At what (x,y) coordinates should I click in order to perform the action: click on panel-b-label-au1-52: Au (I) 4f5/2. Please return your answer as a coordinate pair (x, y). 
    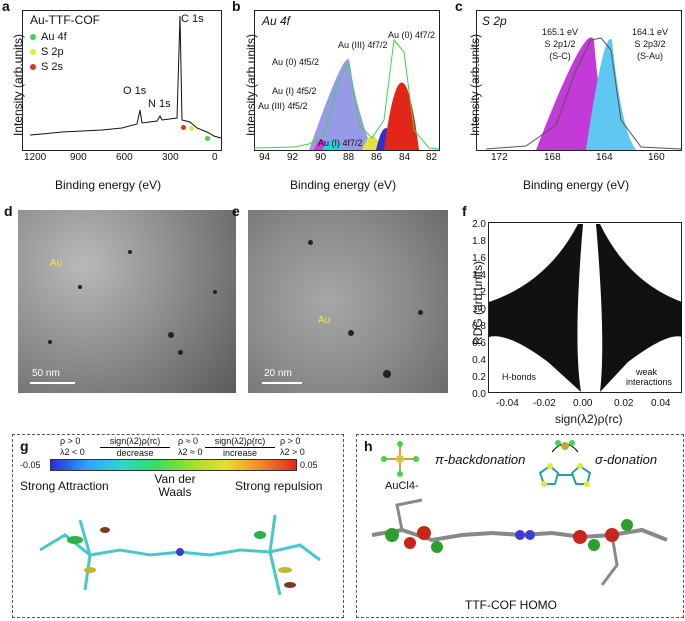
    Looking at the image, I should click on (294, 91).